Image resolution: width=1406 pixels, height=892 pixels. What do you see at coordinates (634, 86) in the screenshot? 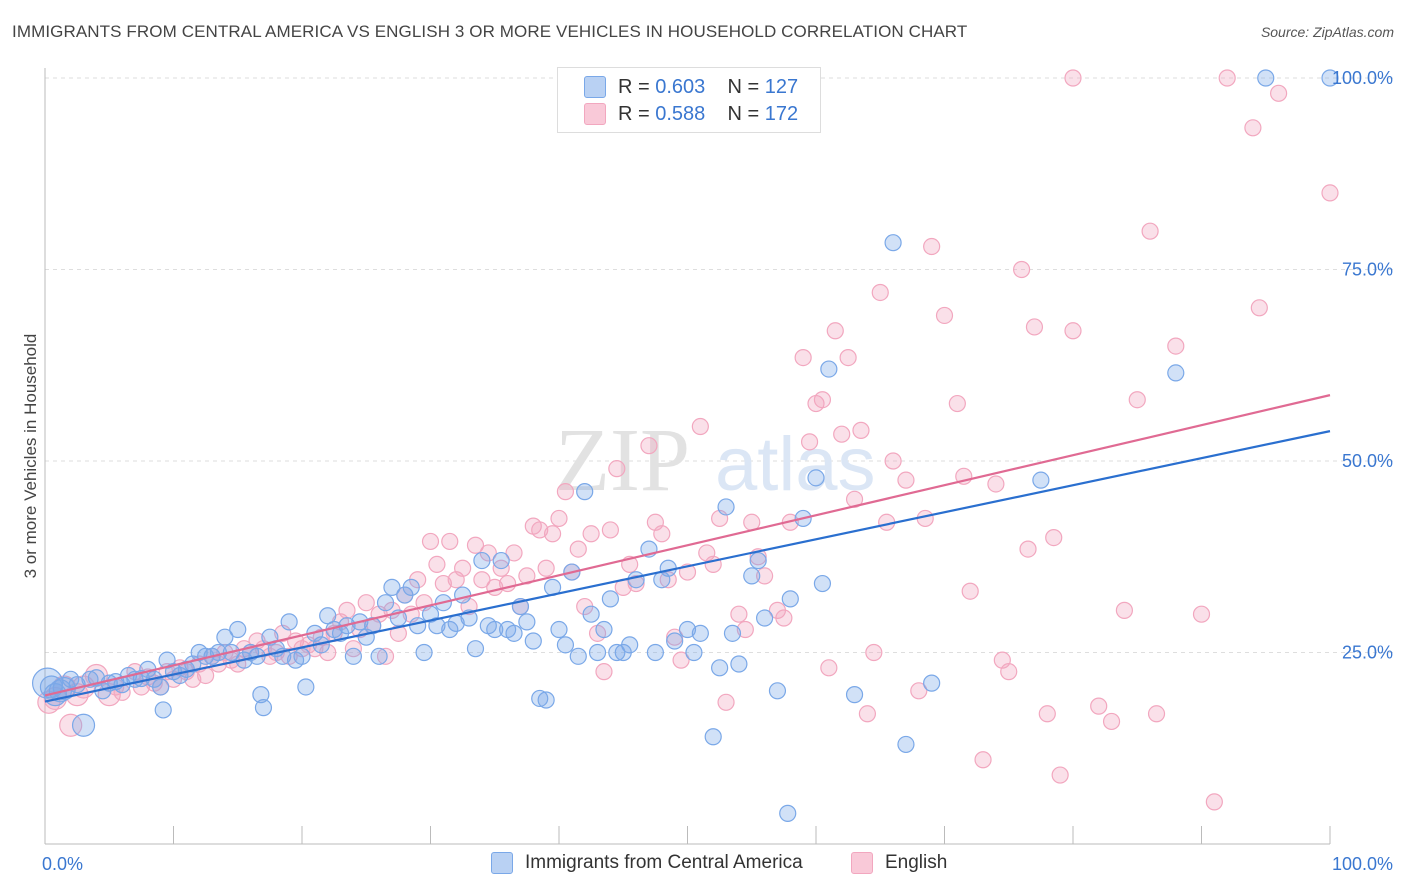
I see `legend-r-label: R =` at bounding box center [634, 86].